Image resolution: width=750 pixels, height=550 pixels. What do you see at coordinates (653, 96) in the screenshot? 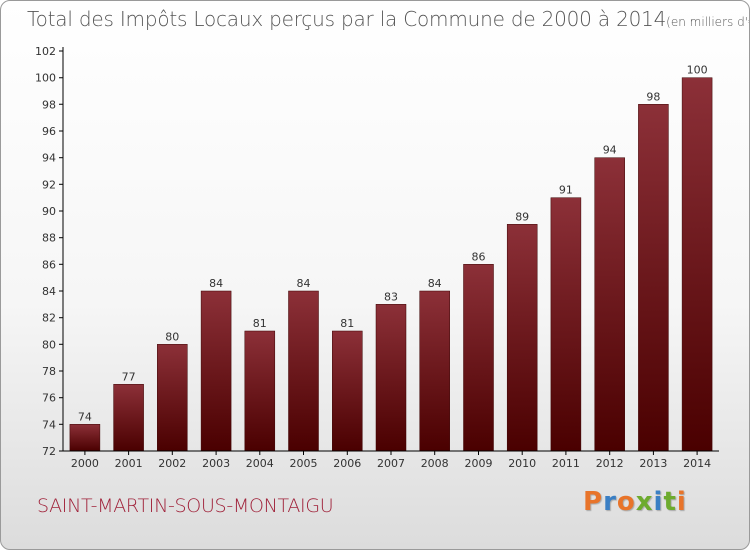
I see `data-label-2013: 98` at bounding box center [653, 96].